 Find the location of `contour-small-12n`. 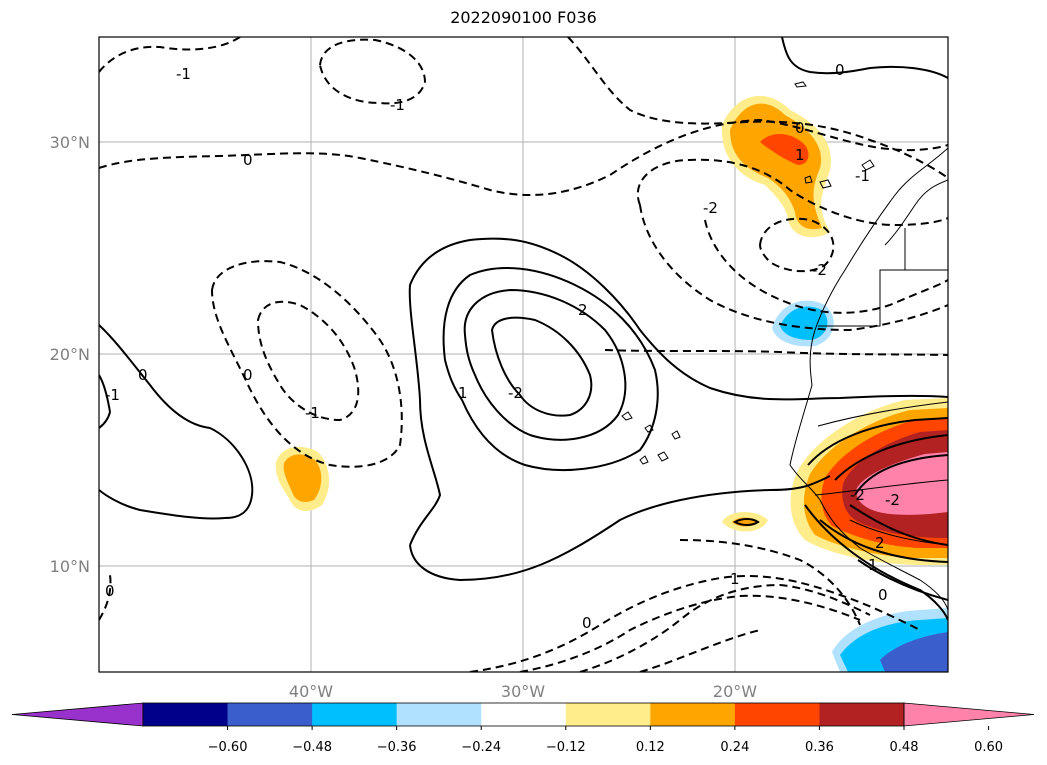

contour-small-12n is located at coordinates (746, 522).